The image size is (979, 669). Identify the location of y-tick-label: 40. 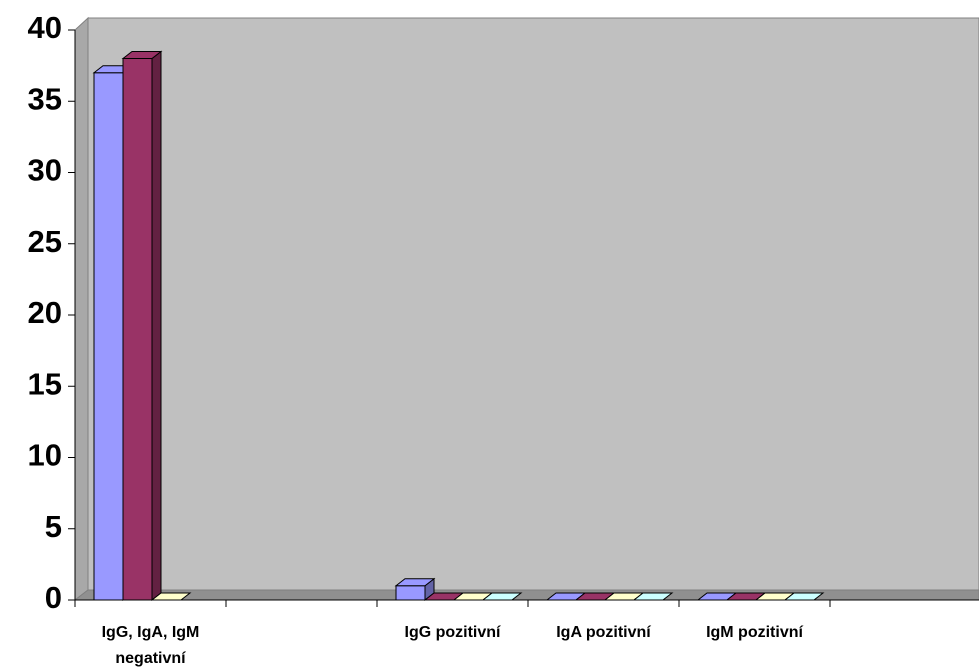
(45, 27).